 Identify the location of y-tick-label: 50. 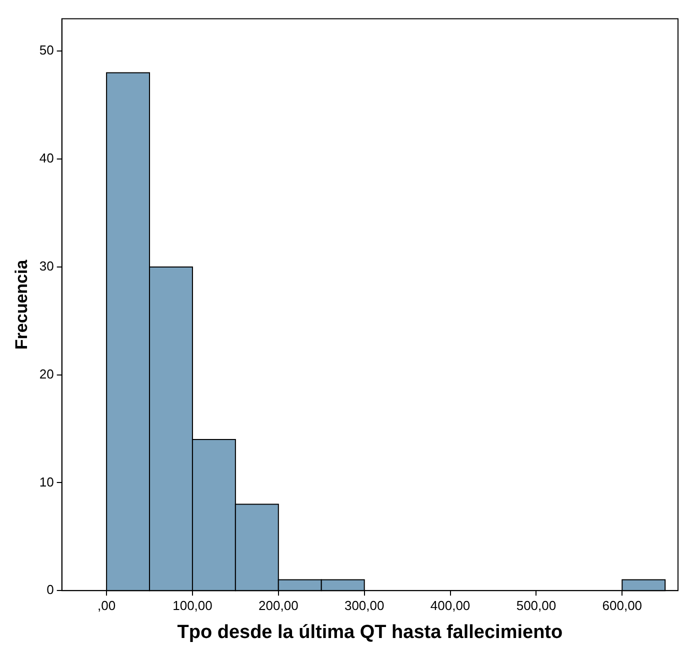
(46, 50).